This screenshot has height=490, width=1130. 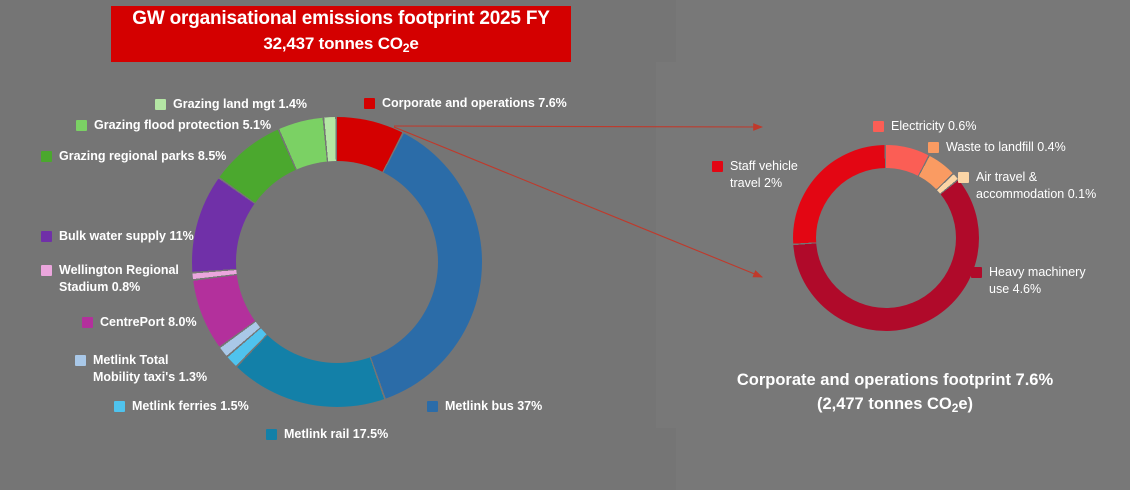 I want to click on caption-line-2: (2,477 tonnes CO2e), so click(x=895, y=406).